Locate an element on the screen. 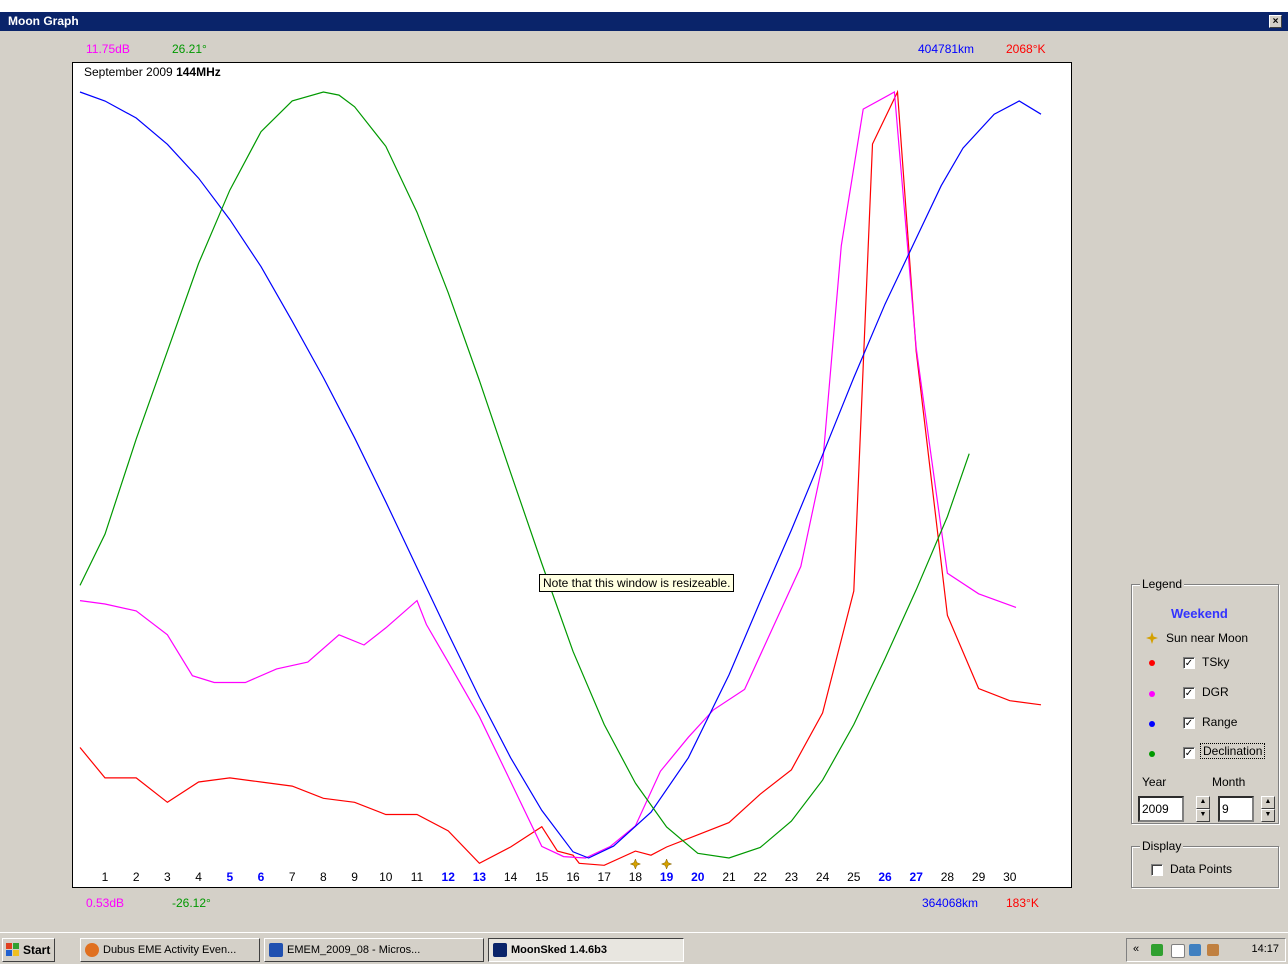 The width and height of the screenshot is (1288, 964). spreadsheet-icon is located at coordinates (276, 950).